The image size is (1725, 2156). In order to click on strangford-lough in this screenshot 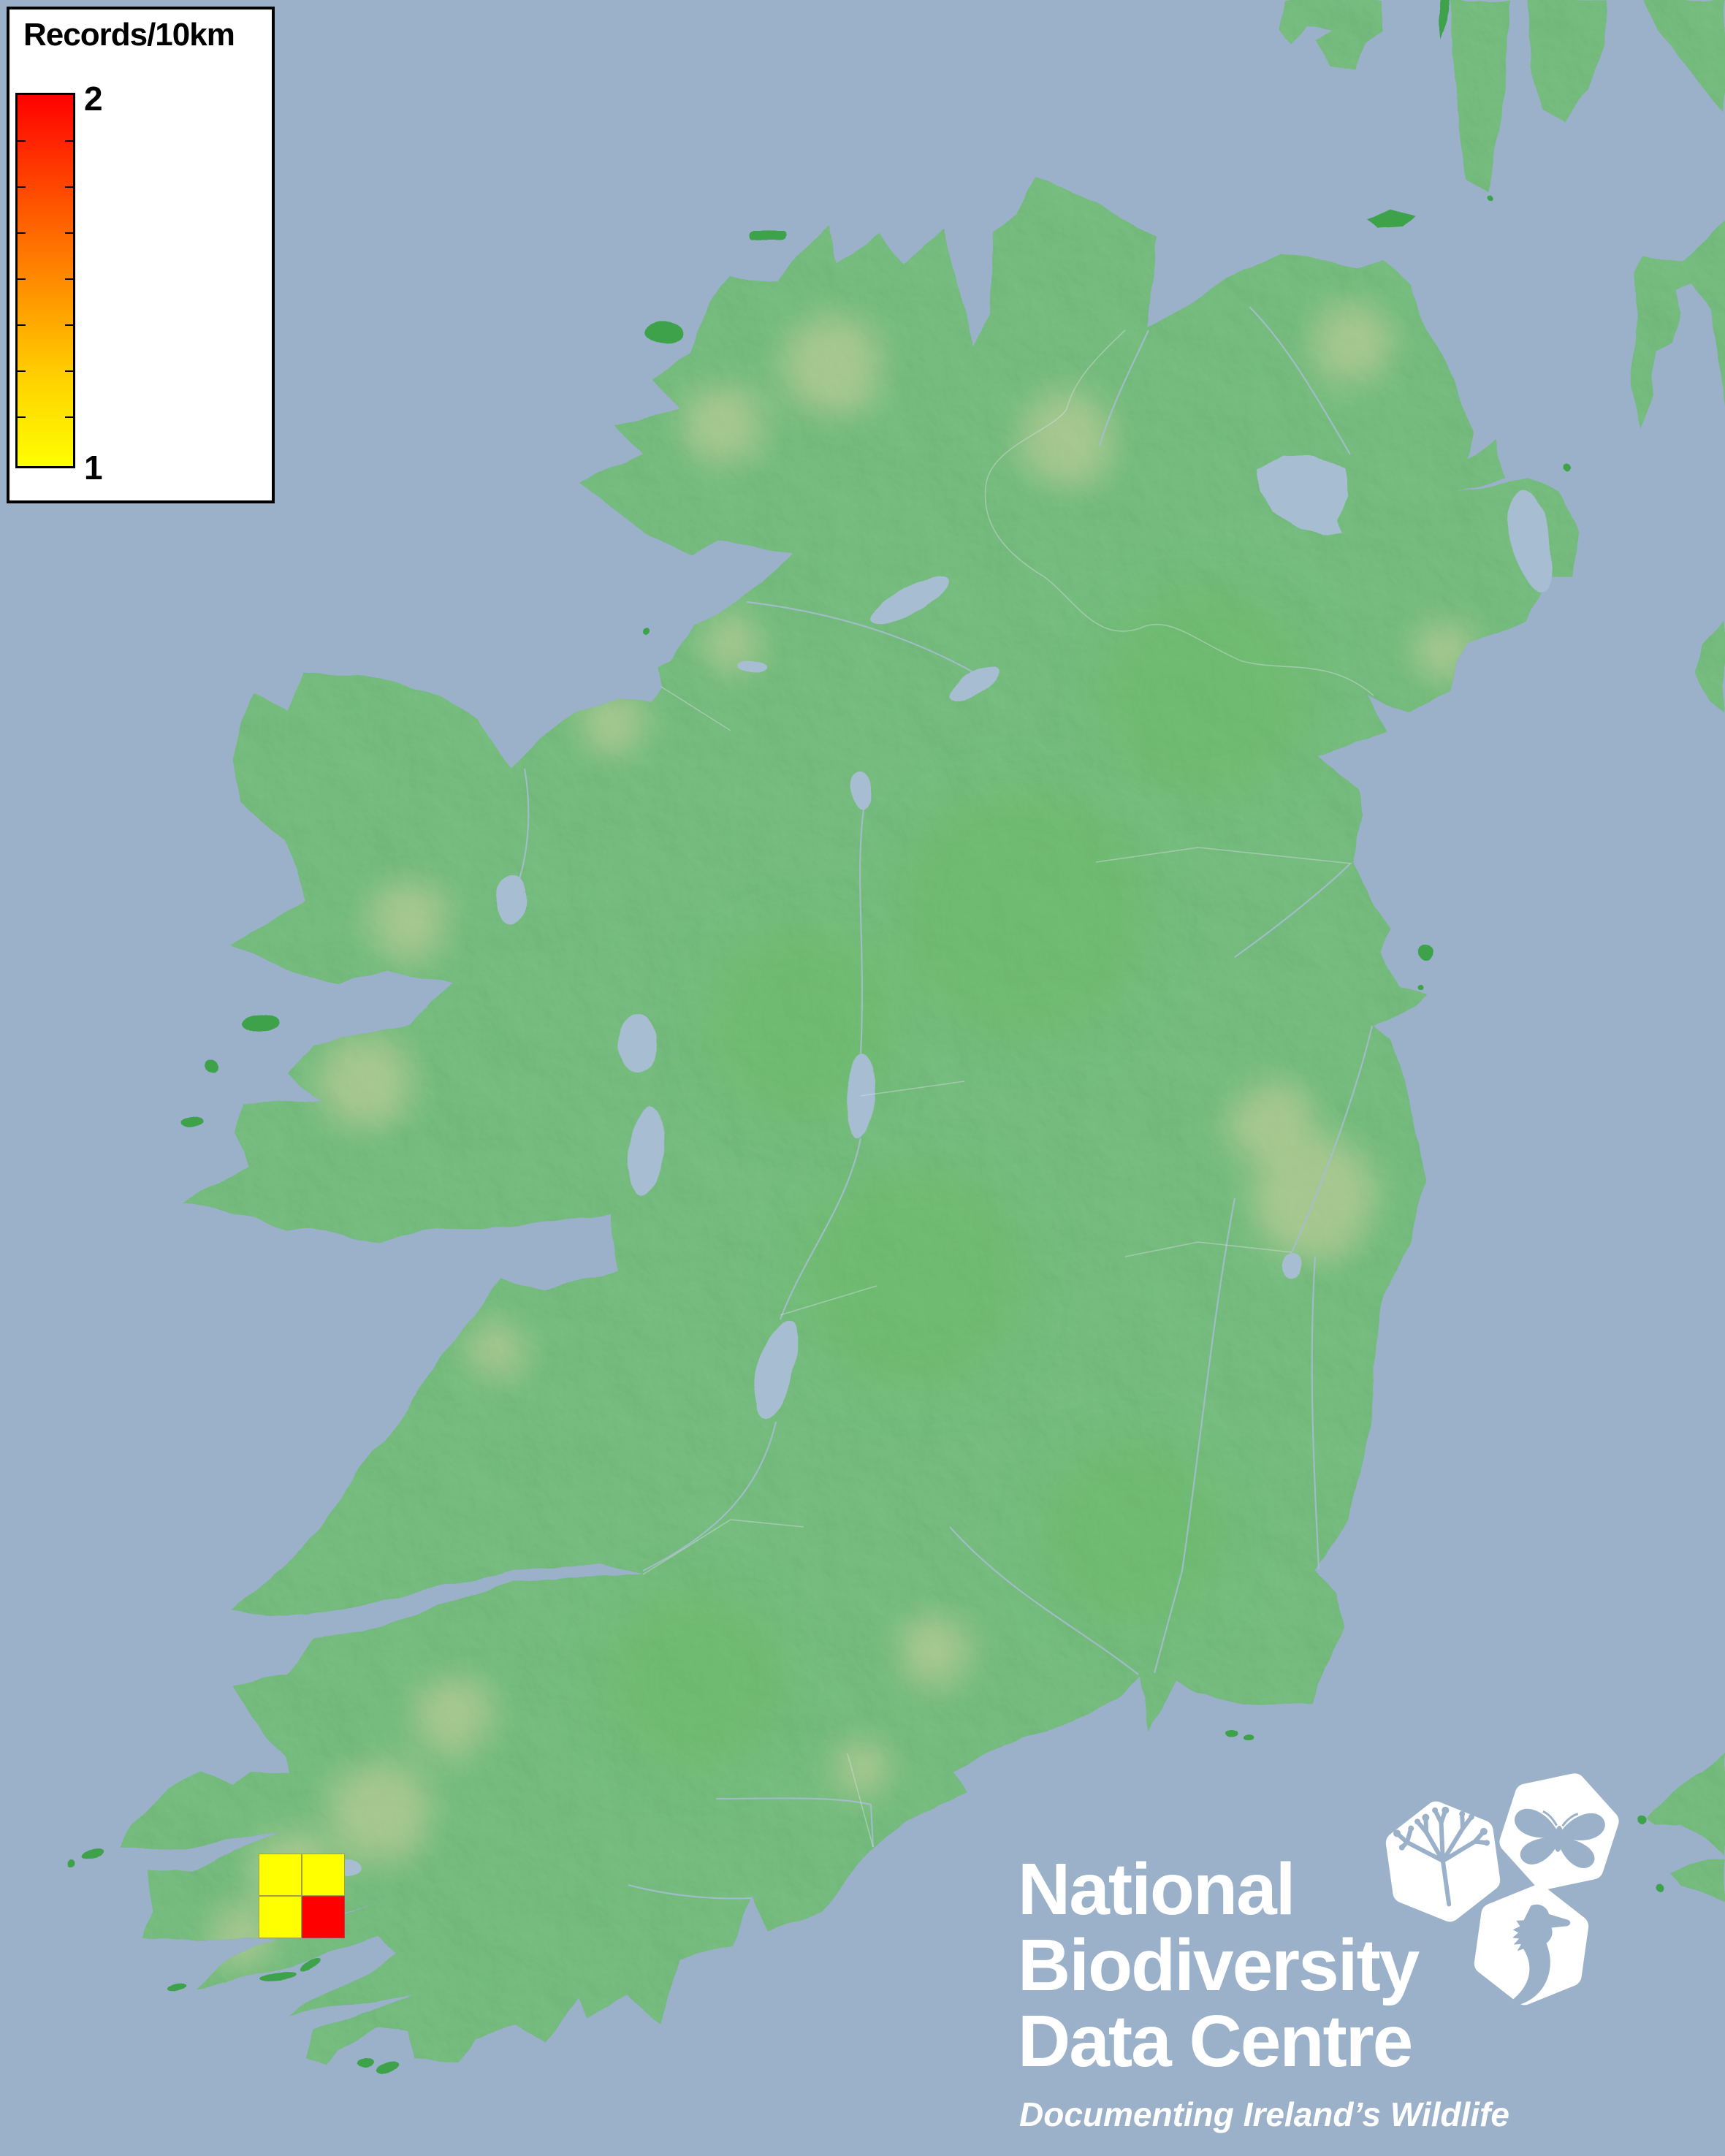, I will do `click(1531, 542)`.